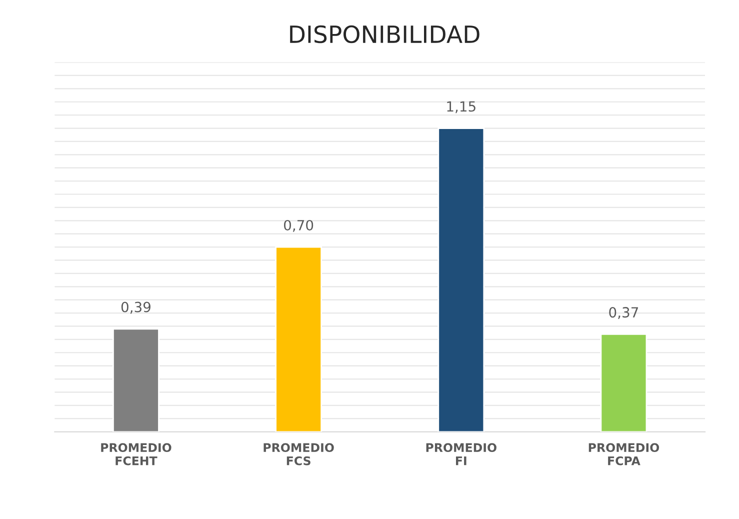 The height and width of the screenshot is (519, 739). Describe the element at coordinates (136, 454) in the screenshot. I see `x-tick-label: PROMEDIO FCEHT` at that location.